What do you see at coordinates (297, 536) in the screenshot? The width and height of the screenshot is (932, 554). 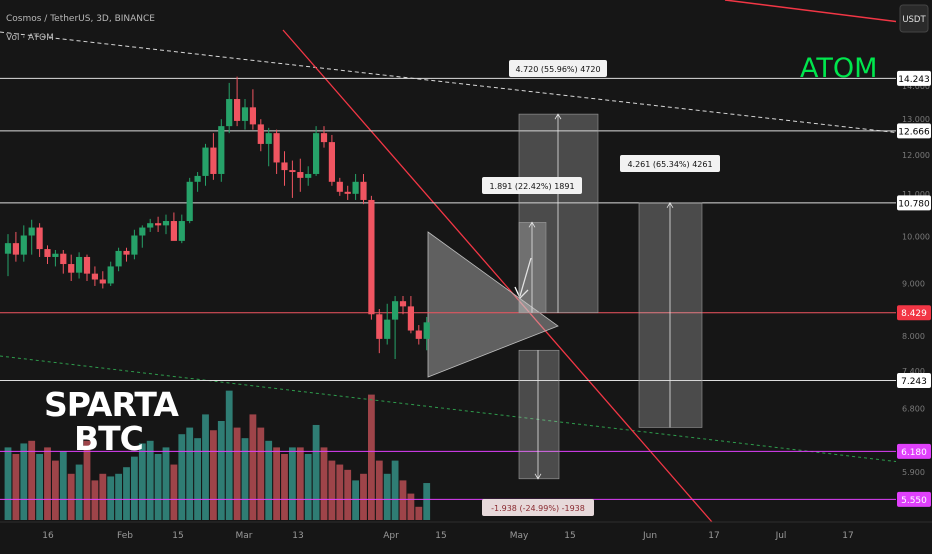 I see `time-tick-label: 13` at bounding box center [297, 536].